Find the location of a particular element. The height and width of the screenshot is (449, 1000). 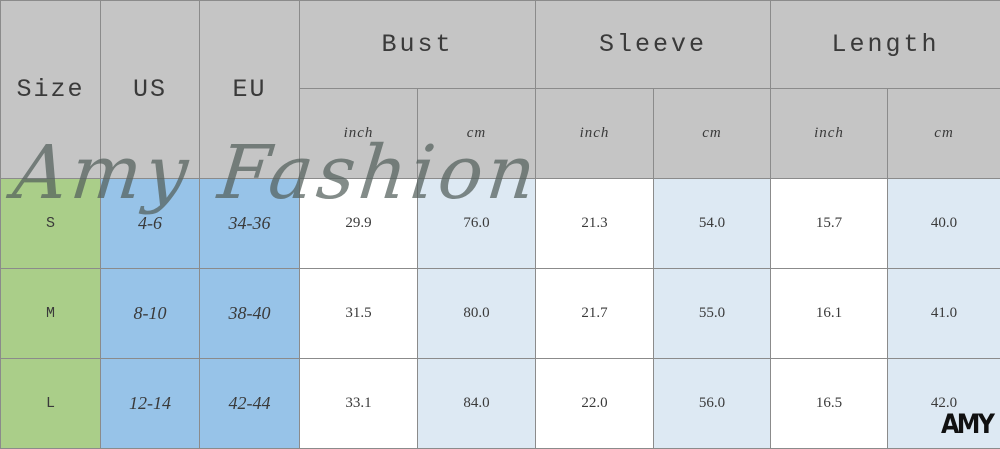

cell-sleeve-inch: 22.0 is located at coordinates (595, 404).